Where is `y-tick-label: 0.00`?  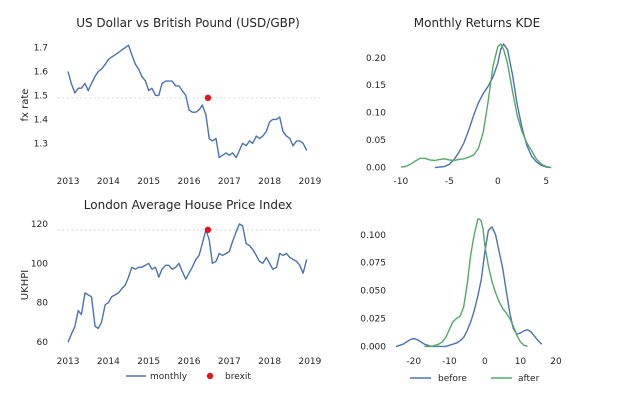 y-tick-label: 0.00 is located at coordinates (376, 169).